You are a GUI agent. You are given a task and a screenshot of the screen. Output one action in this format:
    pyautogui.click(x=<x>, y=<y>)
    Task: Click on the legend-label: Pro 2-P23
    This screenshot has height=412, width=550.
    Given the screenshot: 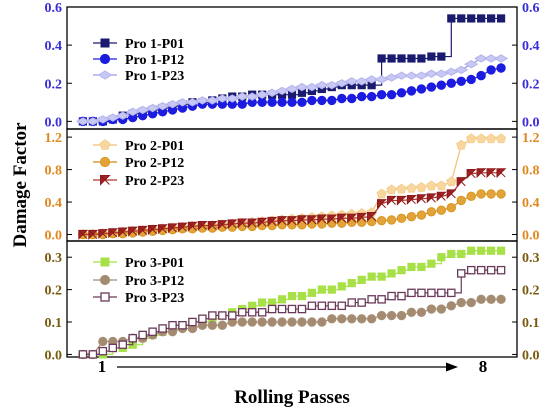 What is the action you would take?
    pyautogui.click(x=154, y=181)
    